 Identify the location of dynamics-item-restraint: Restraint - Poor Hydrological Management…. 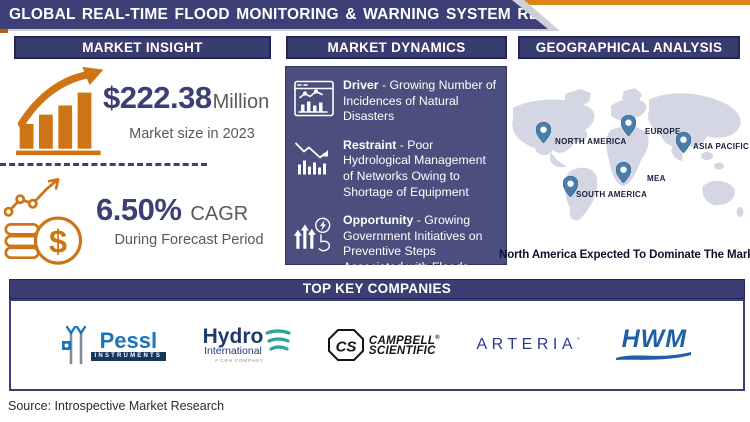
(396, 169).